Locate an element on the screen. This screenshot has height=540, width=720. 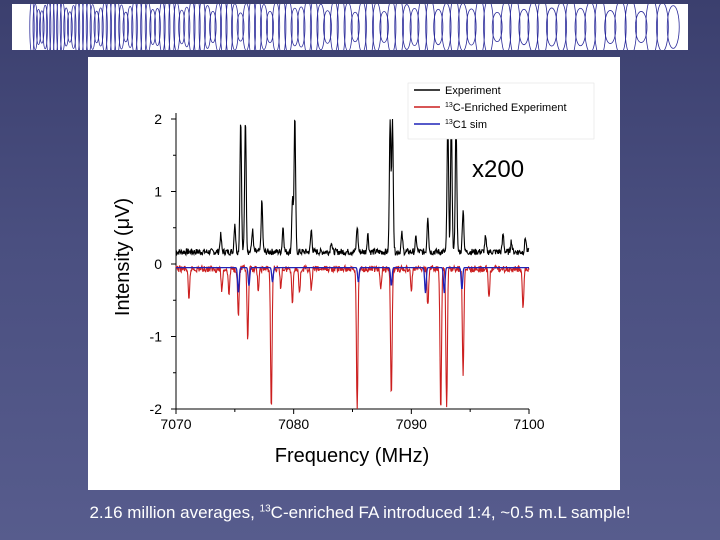
legend-label: 13C-Enriched Experiment is located at coordinates (506, 108).